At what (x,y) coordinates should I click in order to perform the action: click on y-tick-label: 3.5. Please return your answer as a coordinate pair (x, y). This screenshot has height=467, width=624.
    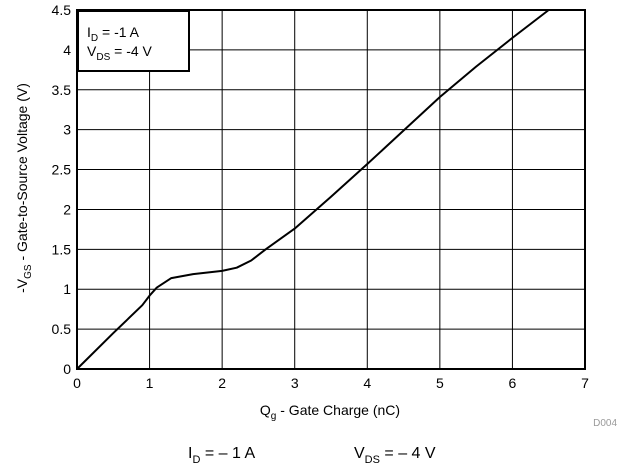
    Looking at the image, I should click on (62, 90).